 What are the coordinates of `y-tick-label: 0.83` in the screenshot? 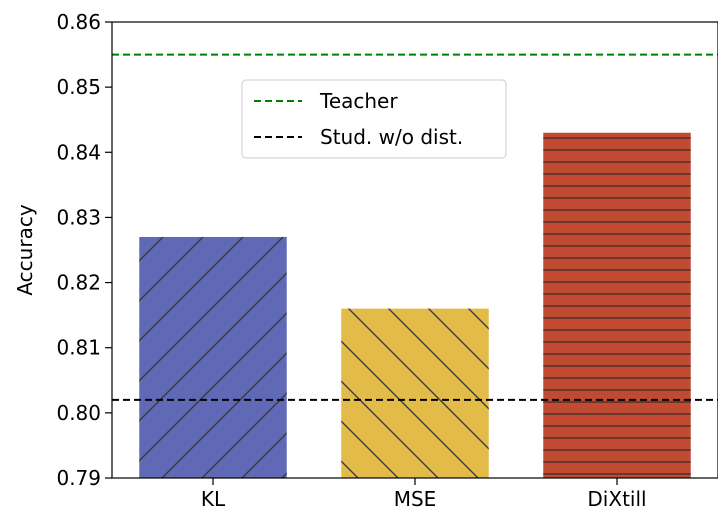 It's located at (78, 217).